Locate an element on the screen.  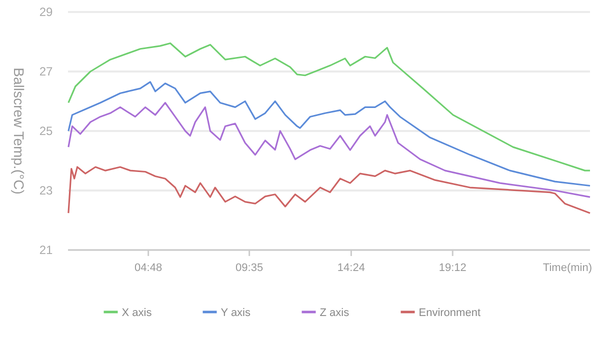
y-tick-label: 29 is located at coordinates (46, 12).